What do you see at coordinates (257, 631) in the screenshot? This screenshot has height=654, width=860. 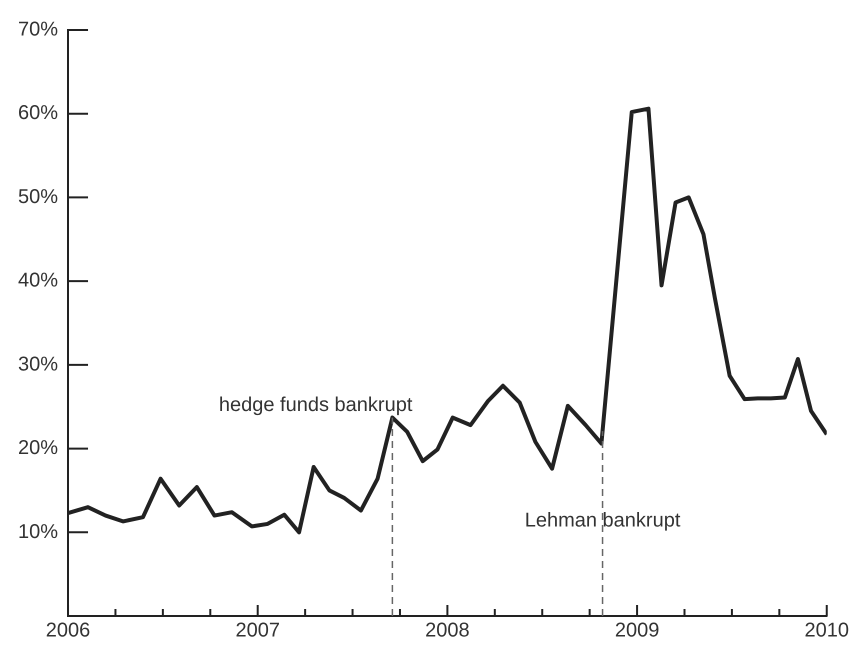 I see `x-tick-label: 2007` at bounding box center [257, 631].